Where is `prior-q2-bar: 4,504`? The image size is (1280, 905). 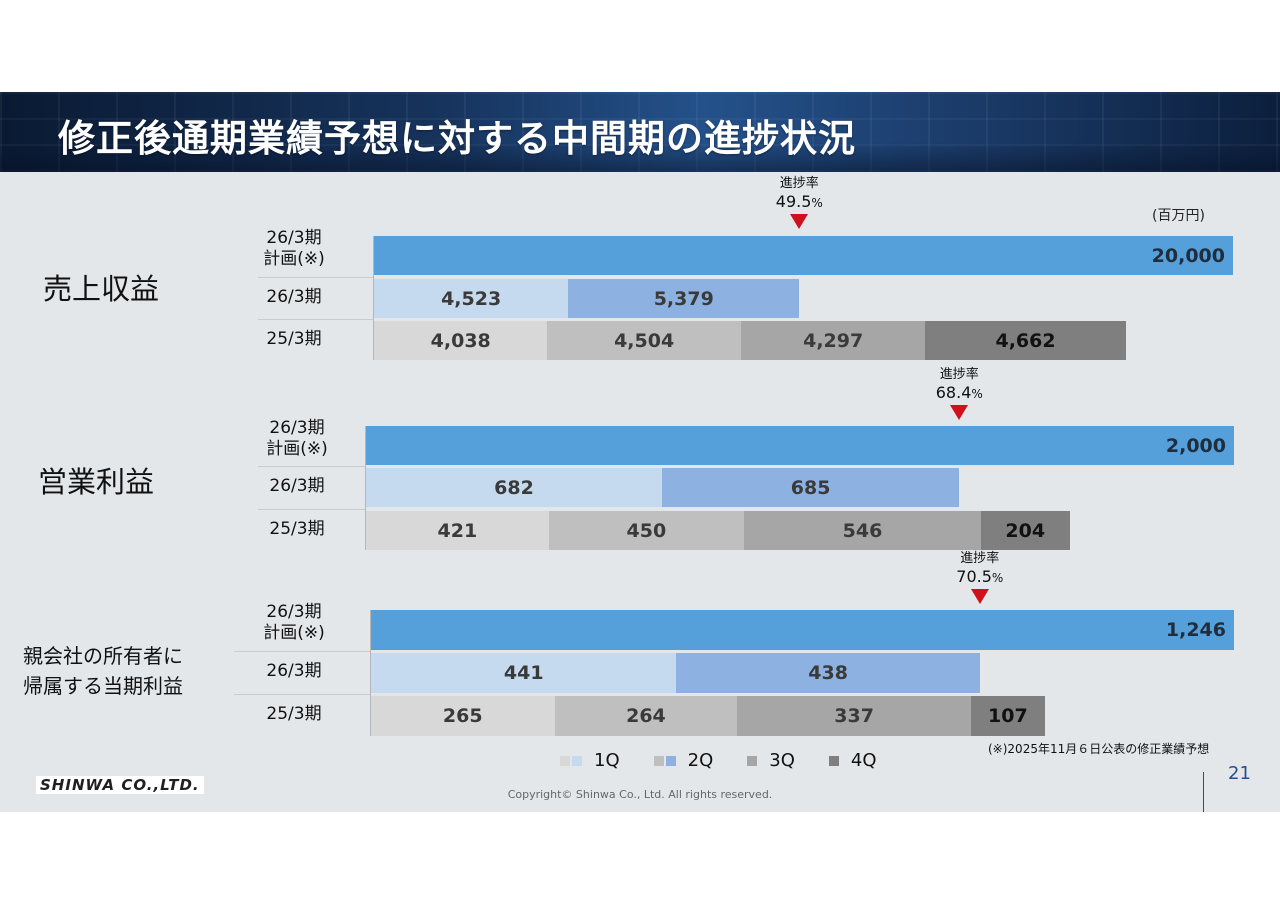
prior-q2-bar: 4,504 is located at coordinates (644, 340).